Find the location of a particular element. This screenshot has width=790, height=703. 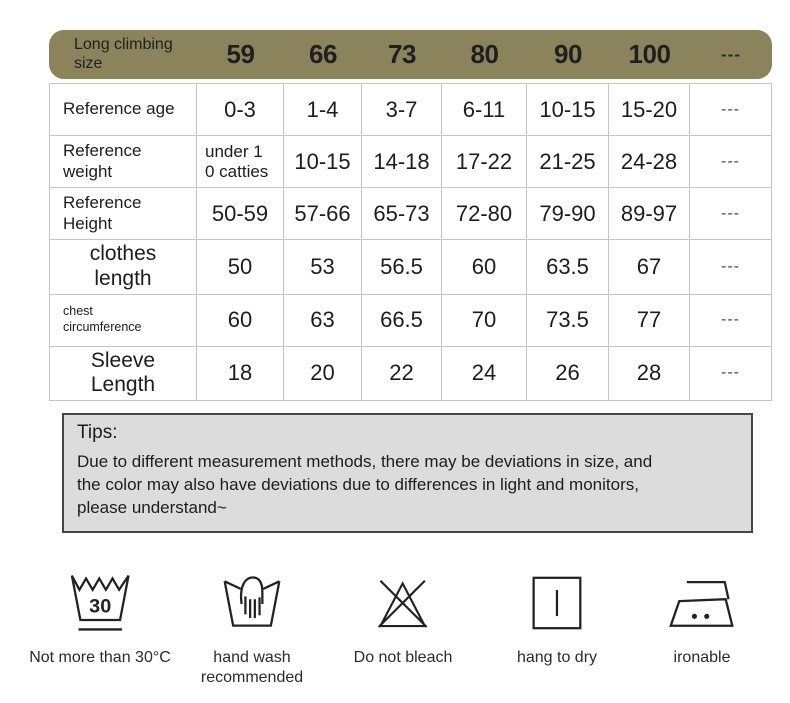

tips-title: Tips: is located at coordinates (97, 433).